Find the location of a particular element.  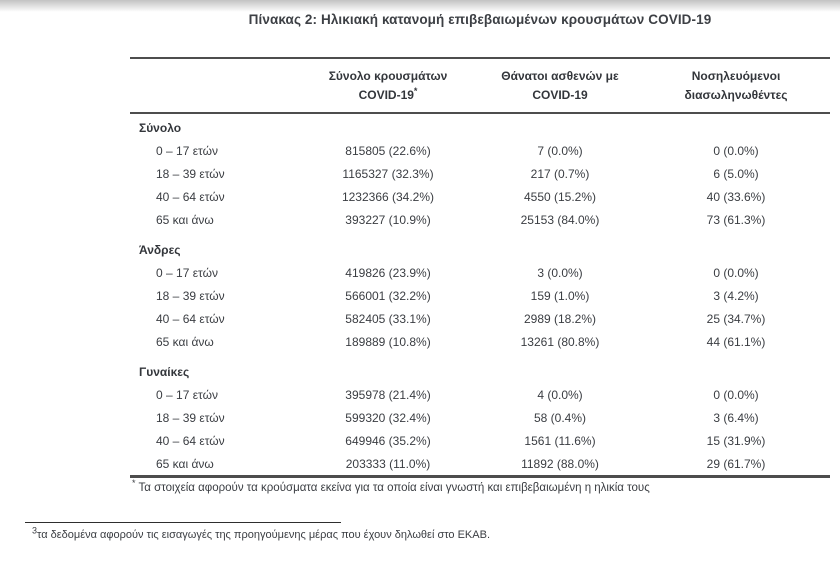

header-cases: Σύνολο κρουσμάτων COVID-19* is located at coordinates (388, 86).